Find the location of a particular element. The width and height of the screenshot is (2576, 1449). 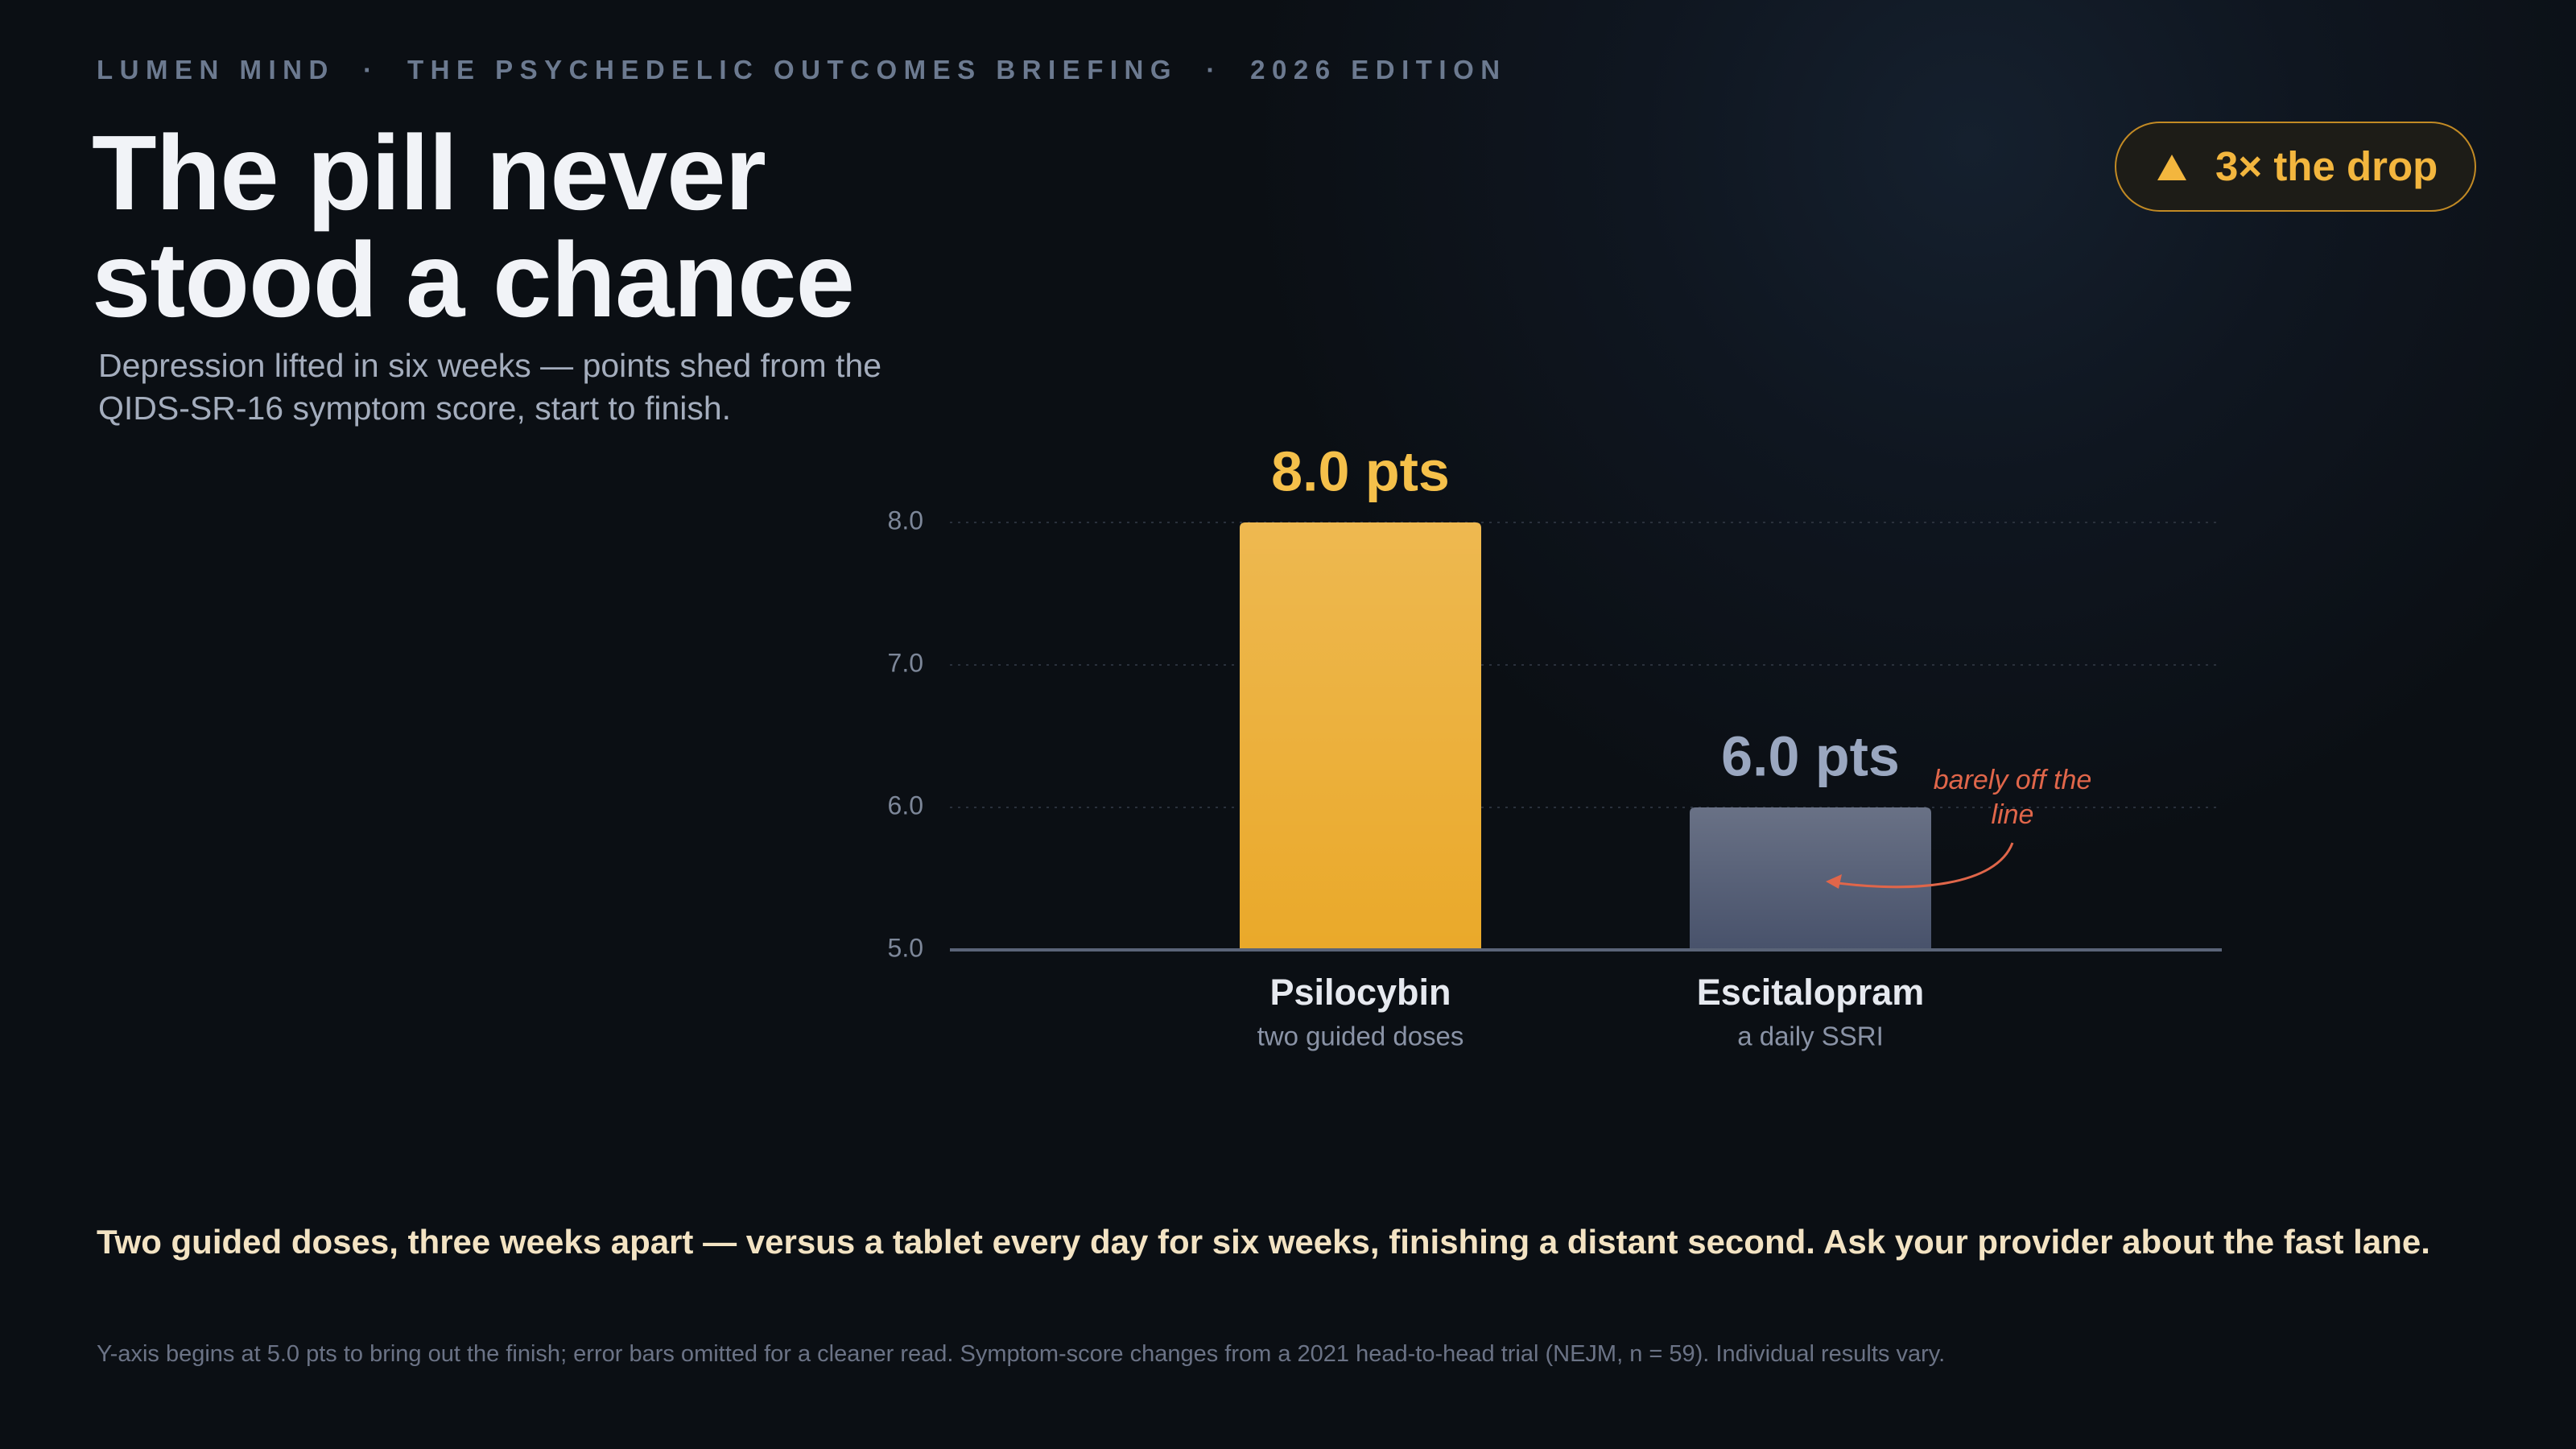

badge-text: 3× the drop is located at coordinates (2326, 166).